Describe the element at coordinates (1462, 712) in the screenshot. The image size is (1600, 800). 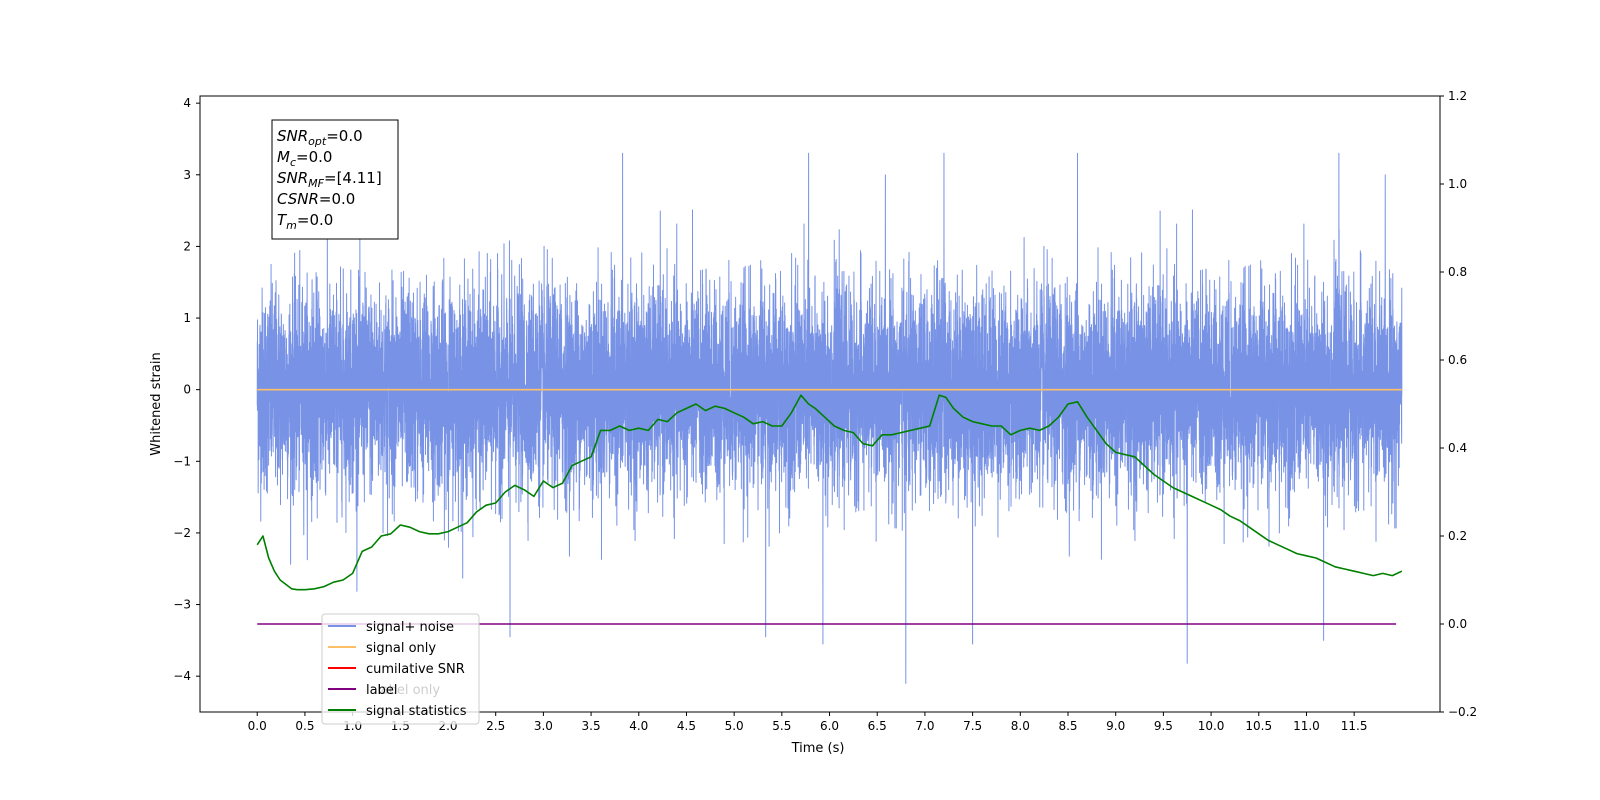
I see `y2-tick-label: −0.2` at that location.